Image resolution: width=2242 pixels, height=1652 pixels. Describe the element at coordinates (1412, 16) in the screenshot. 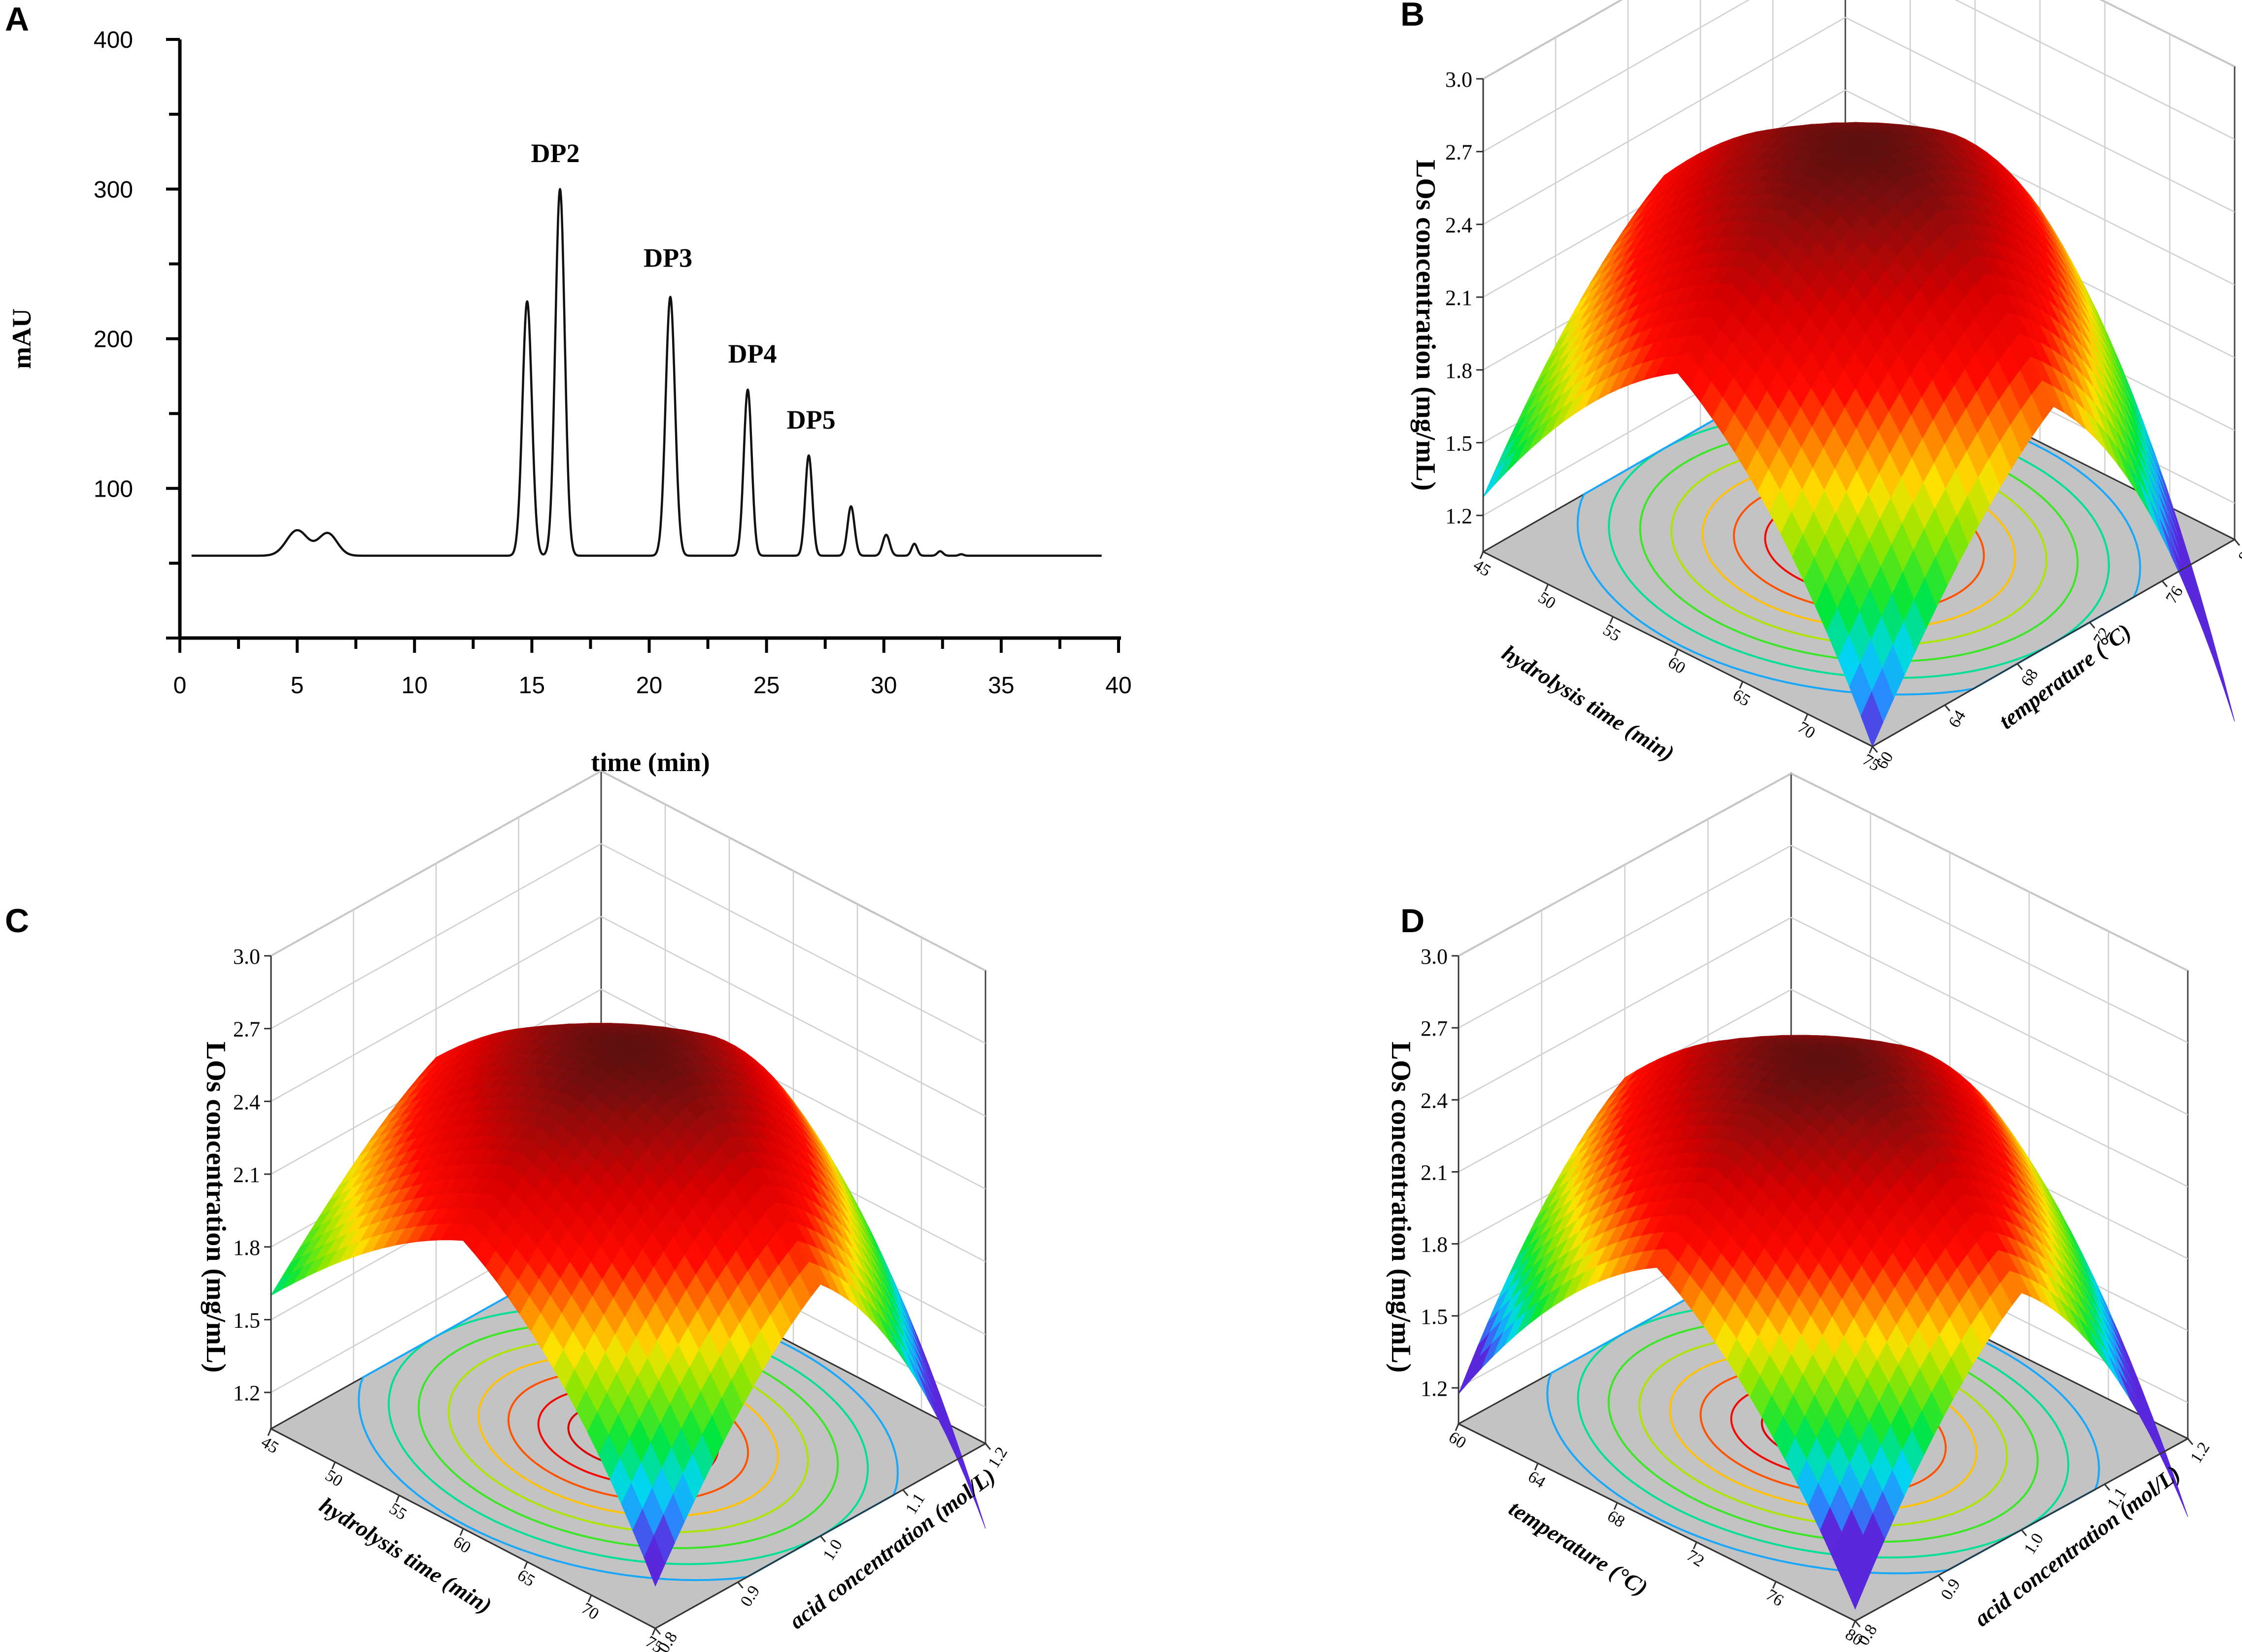

I see `panel-letter-b: B` at that location.